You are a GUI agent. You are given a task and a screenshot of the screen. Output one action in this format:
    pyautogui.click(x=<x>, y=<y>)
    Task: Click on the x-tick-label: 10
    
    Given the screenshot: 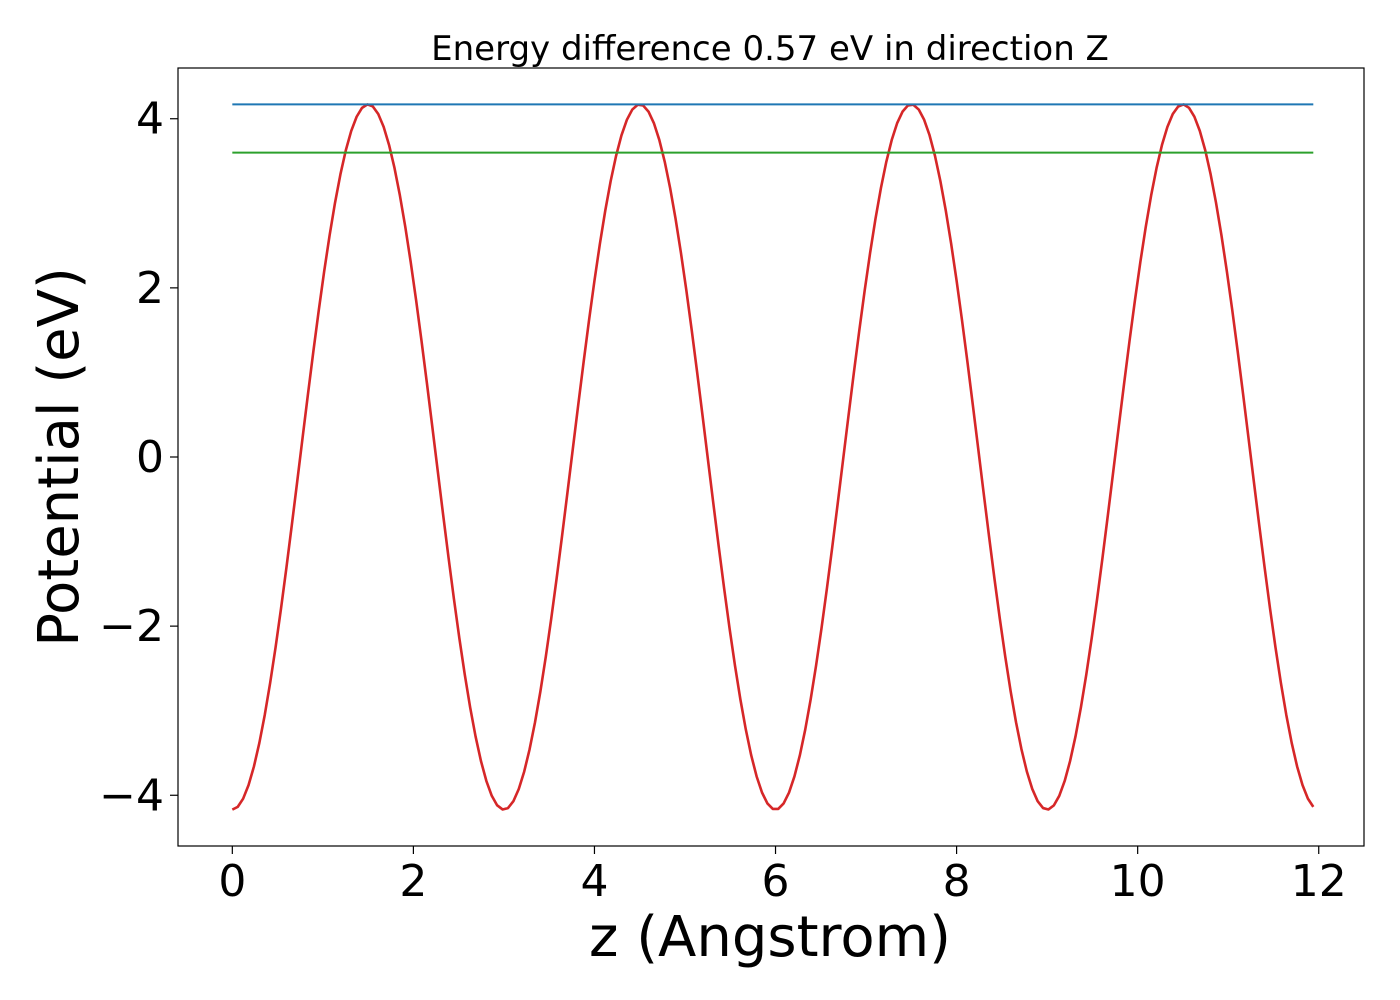 What is the action you would take?
    pyautogui.click(x=1138, y=881)
    